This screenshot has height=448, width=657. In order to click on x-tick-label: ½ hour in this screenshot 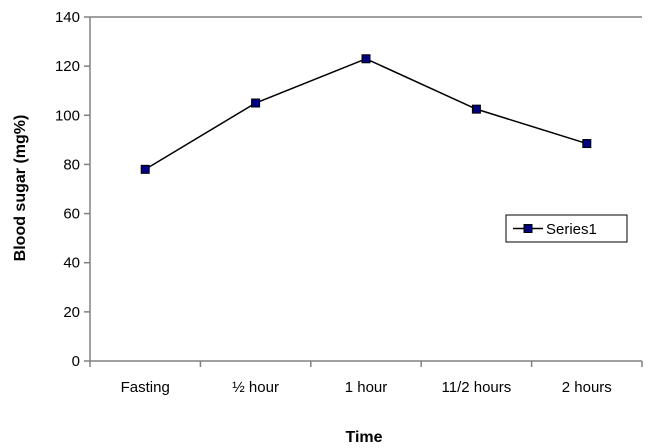, I will do `click(255, 387)`.